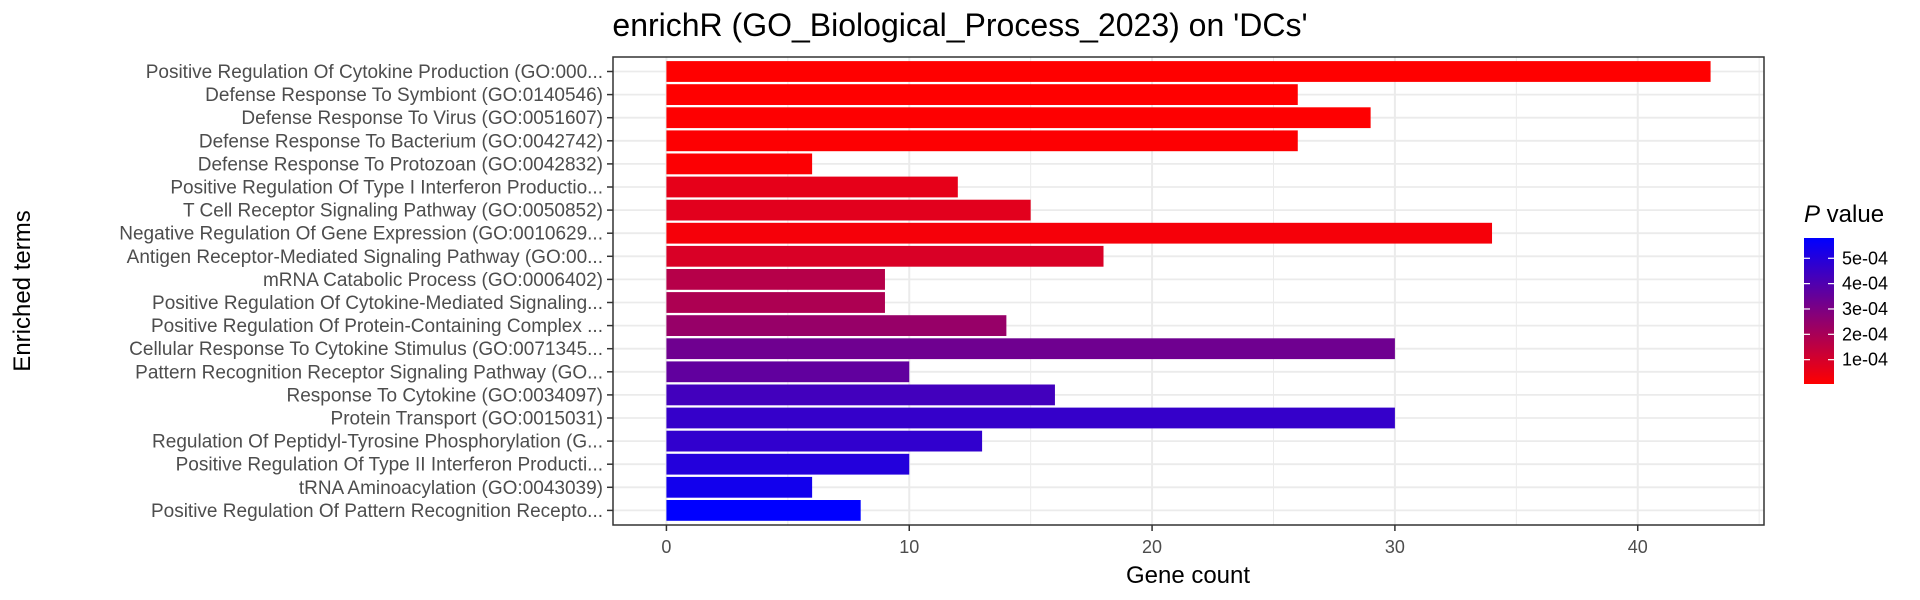 The height and width of the screenshot is (600, 1920). I want to click on x-axis-title: Gene count, so click(1188, 575).